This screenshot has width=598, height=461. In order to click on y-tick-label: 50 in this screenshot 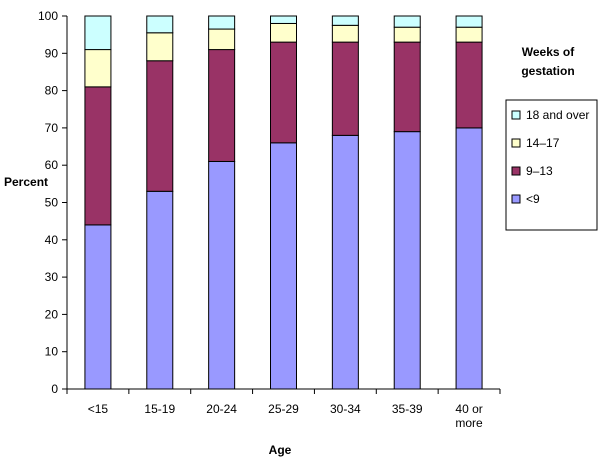, I will do `click(52, 203)`.